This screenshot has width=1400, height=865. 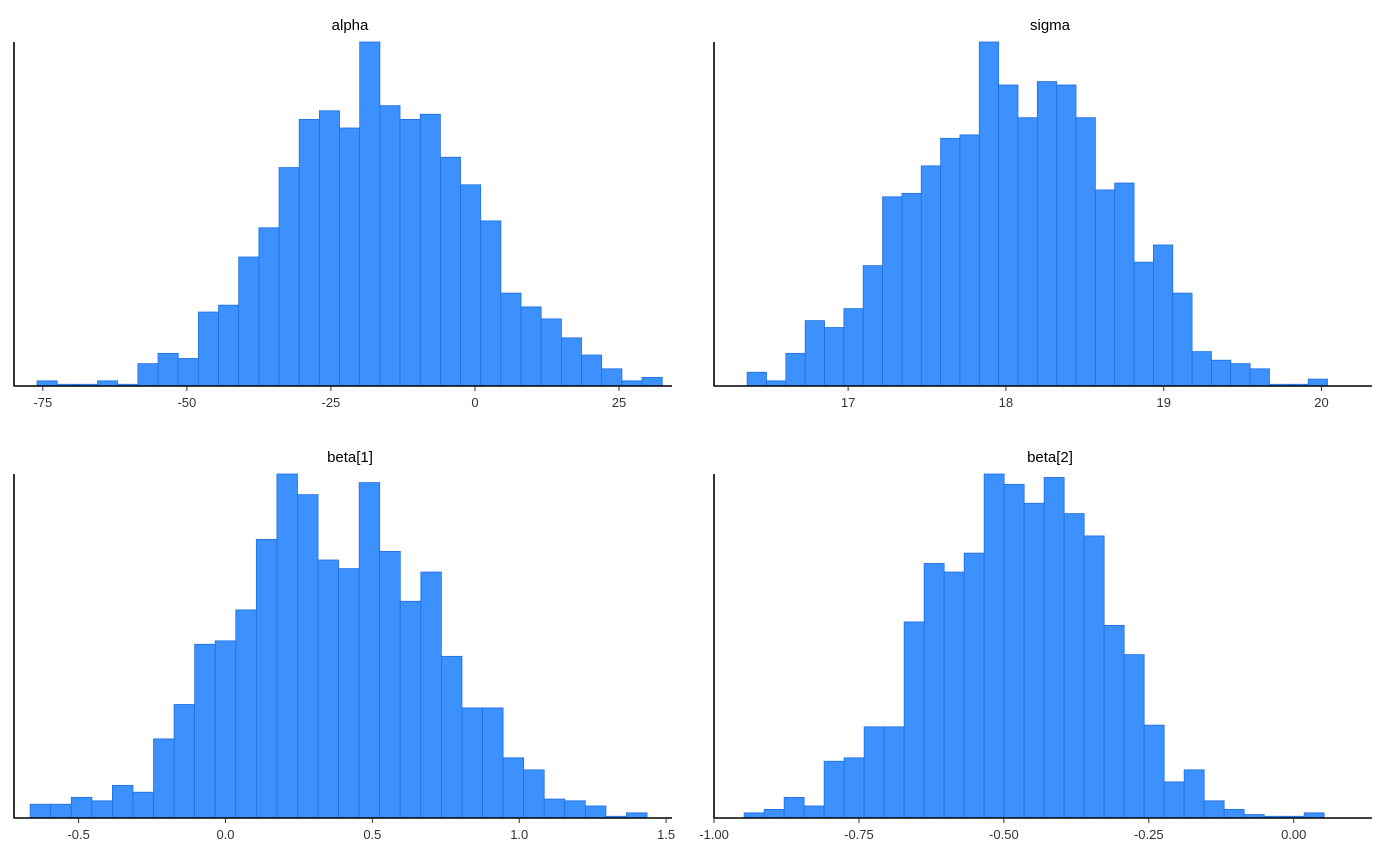 I want to click on x-tick-label: 0.5, so click(x=372, y=834).